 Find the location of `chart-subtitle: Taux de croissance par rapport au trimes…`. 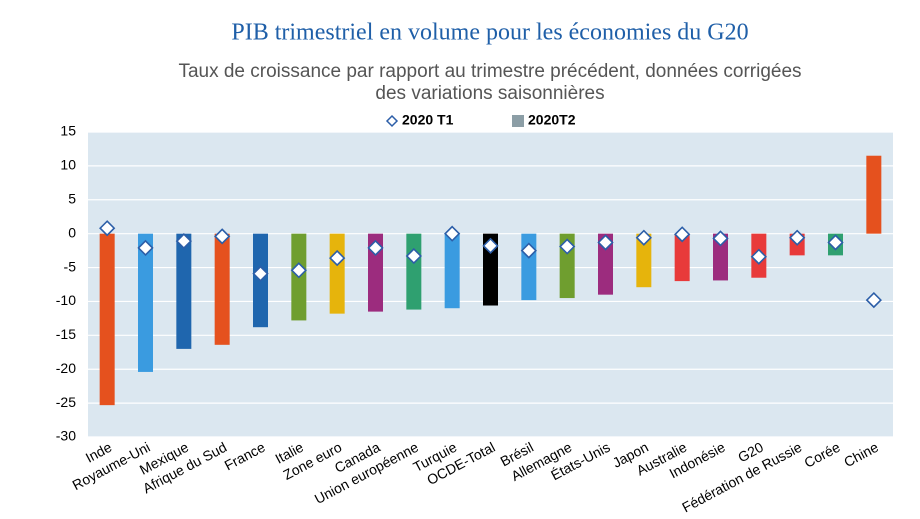

chart-subtitle: Taux de croissance par rapport au trimes… is located at coordinates (489, 71).